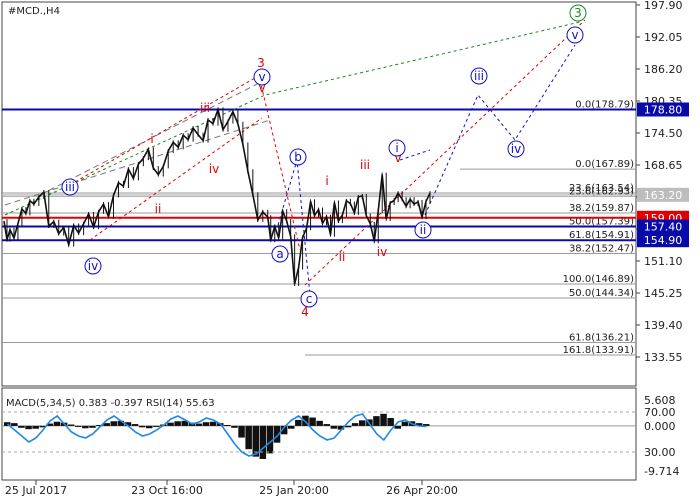 The image size is (700, 500). What do you see at coordinates (663, 325) in the screenshot?
I see `y-tick-label: 139.40` at bounding box center [663, 325].